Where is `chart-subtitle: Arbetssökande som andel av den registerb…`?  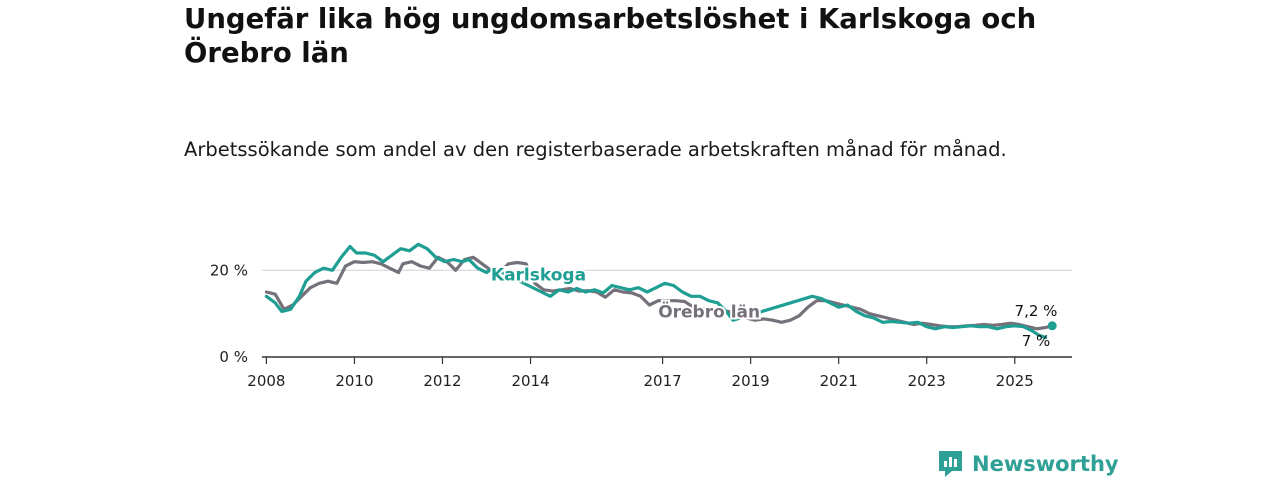
chart-subtitle: Arbetssökande som andel av den registerb… is located at coordinates (595, 149).